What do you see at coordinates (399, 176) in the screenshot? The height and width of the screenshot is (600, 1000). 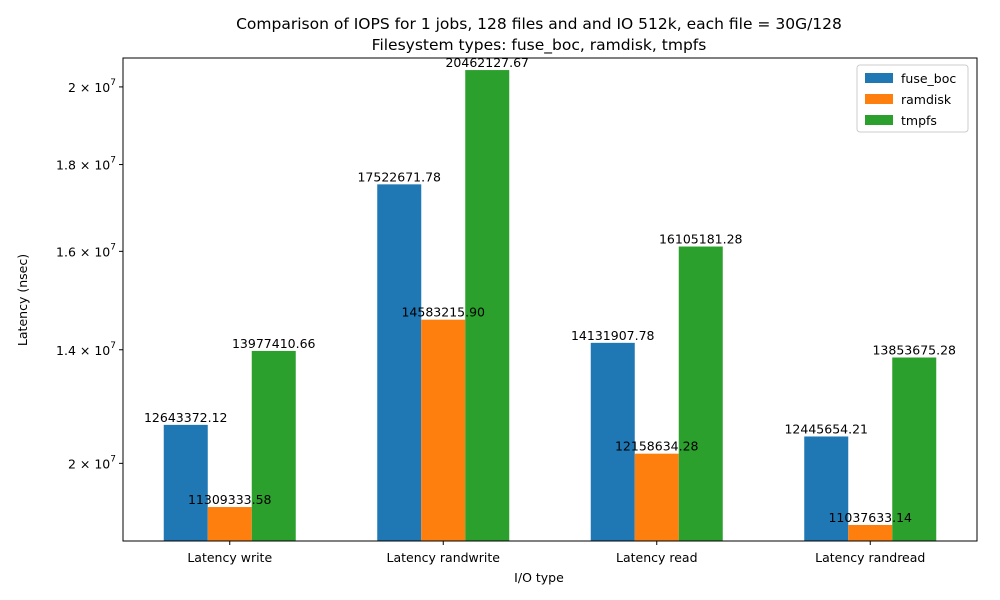 I see `data-label-fuse_boc-1: 17522671.78` at bounding box center [399, 176].